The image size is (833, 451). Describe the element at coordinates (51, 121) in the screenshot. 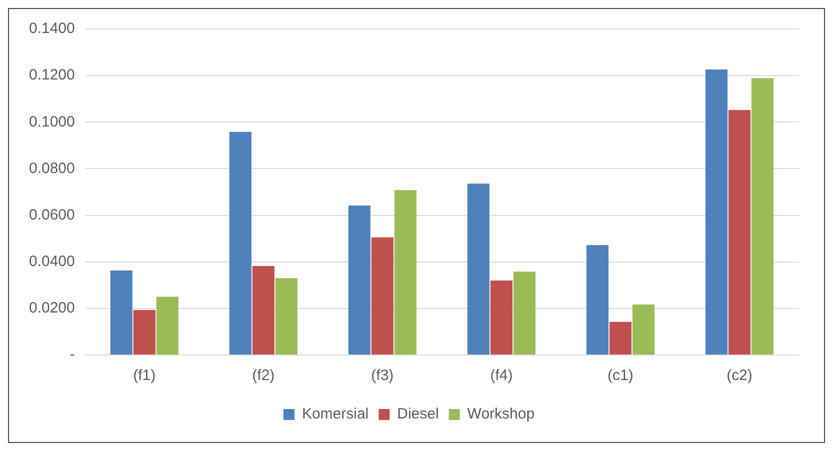

I see `y-tick-label: 0.1000` at that location.